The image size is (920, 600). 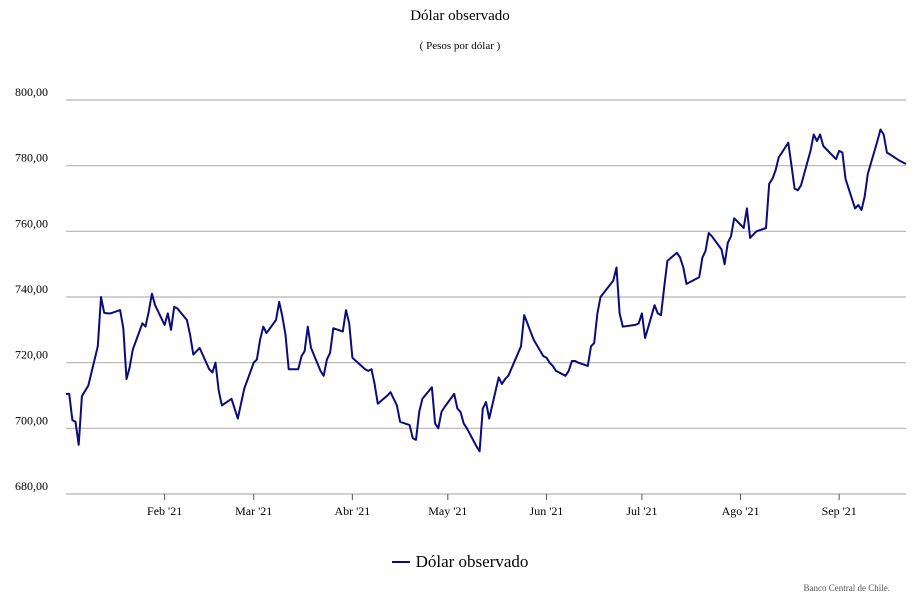 I want to click on chart-subtitle: ( Pesos por dólar ), so click(x=460, y=46).